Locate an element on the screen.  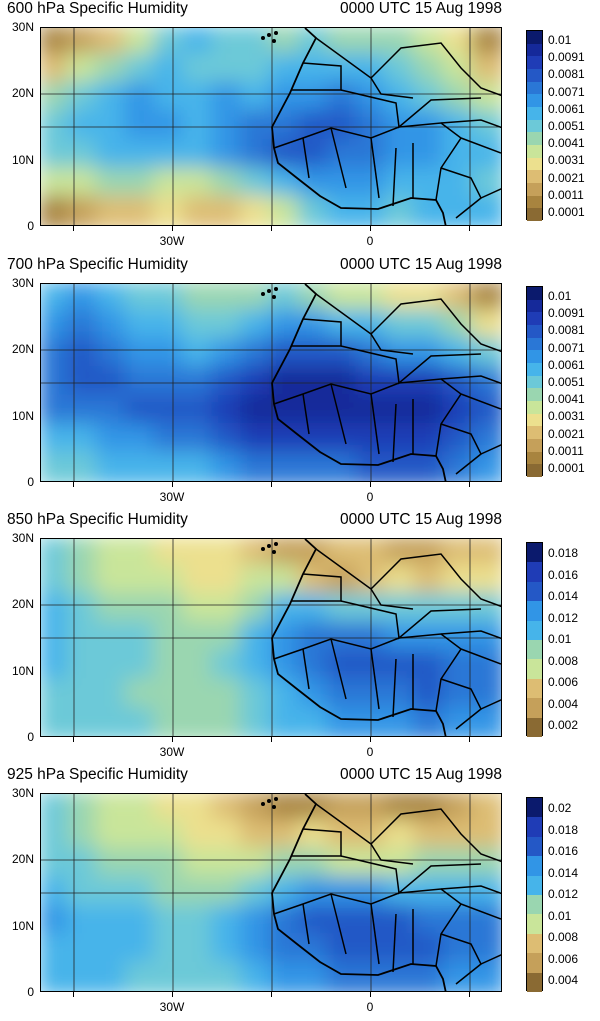
colorbar-label: 0.018 is located at coordinates (563, 553).